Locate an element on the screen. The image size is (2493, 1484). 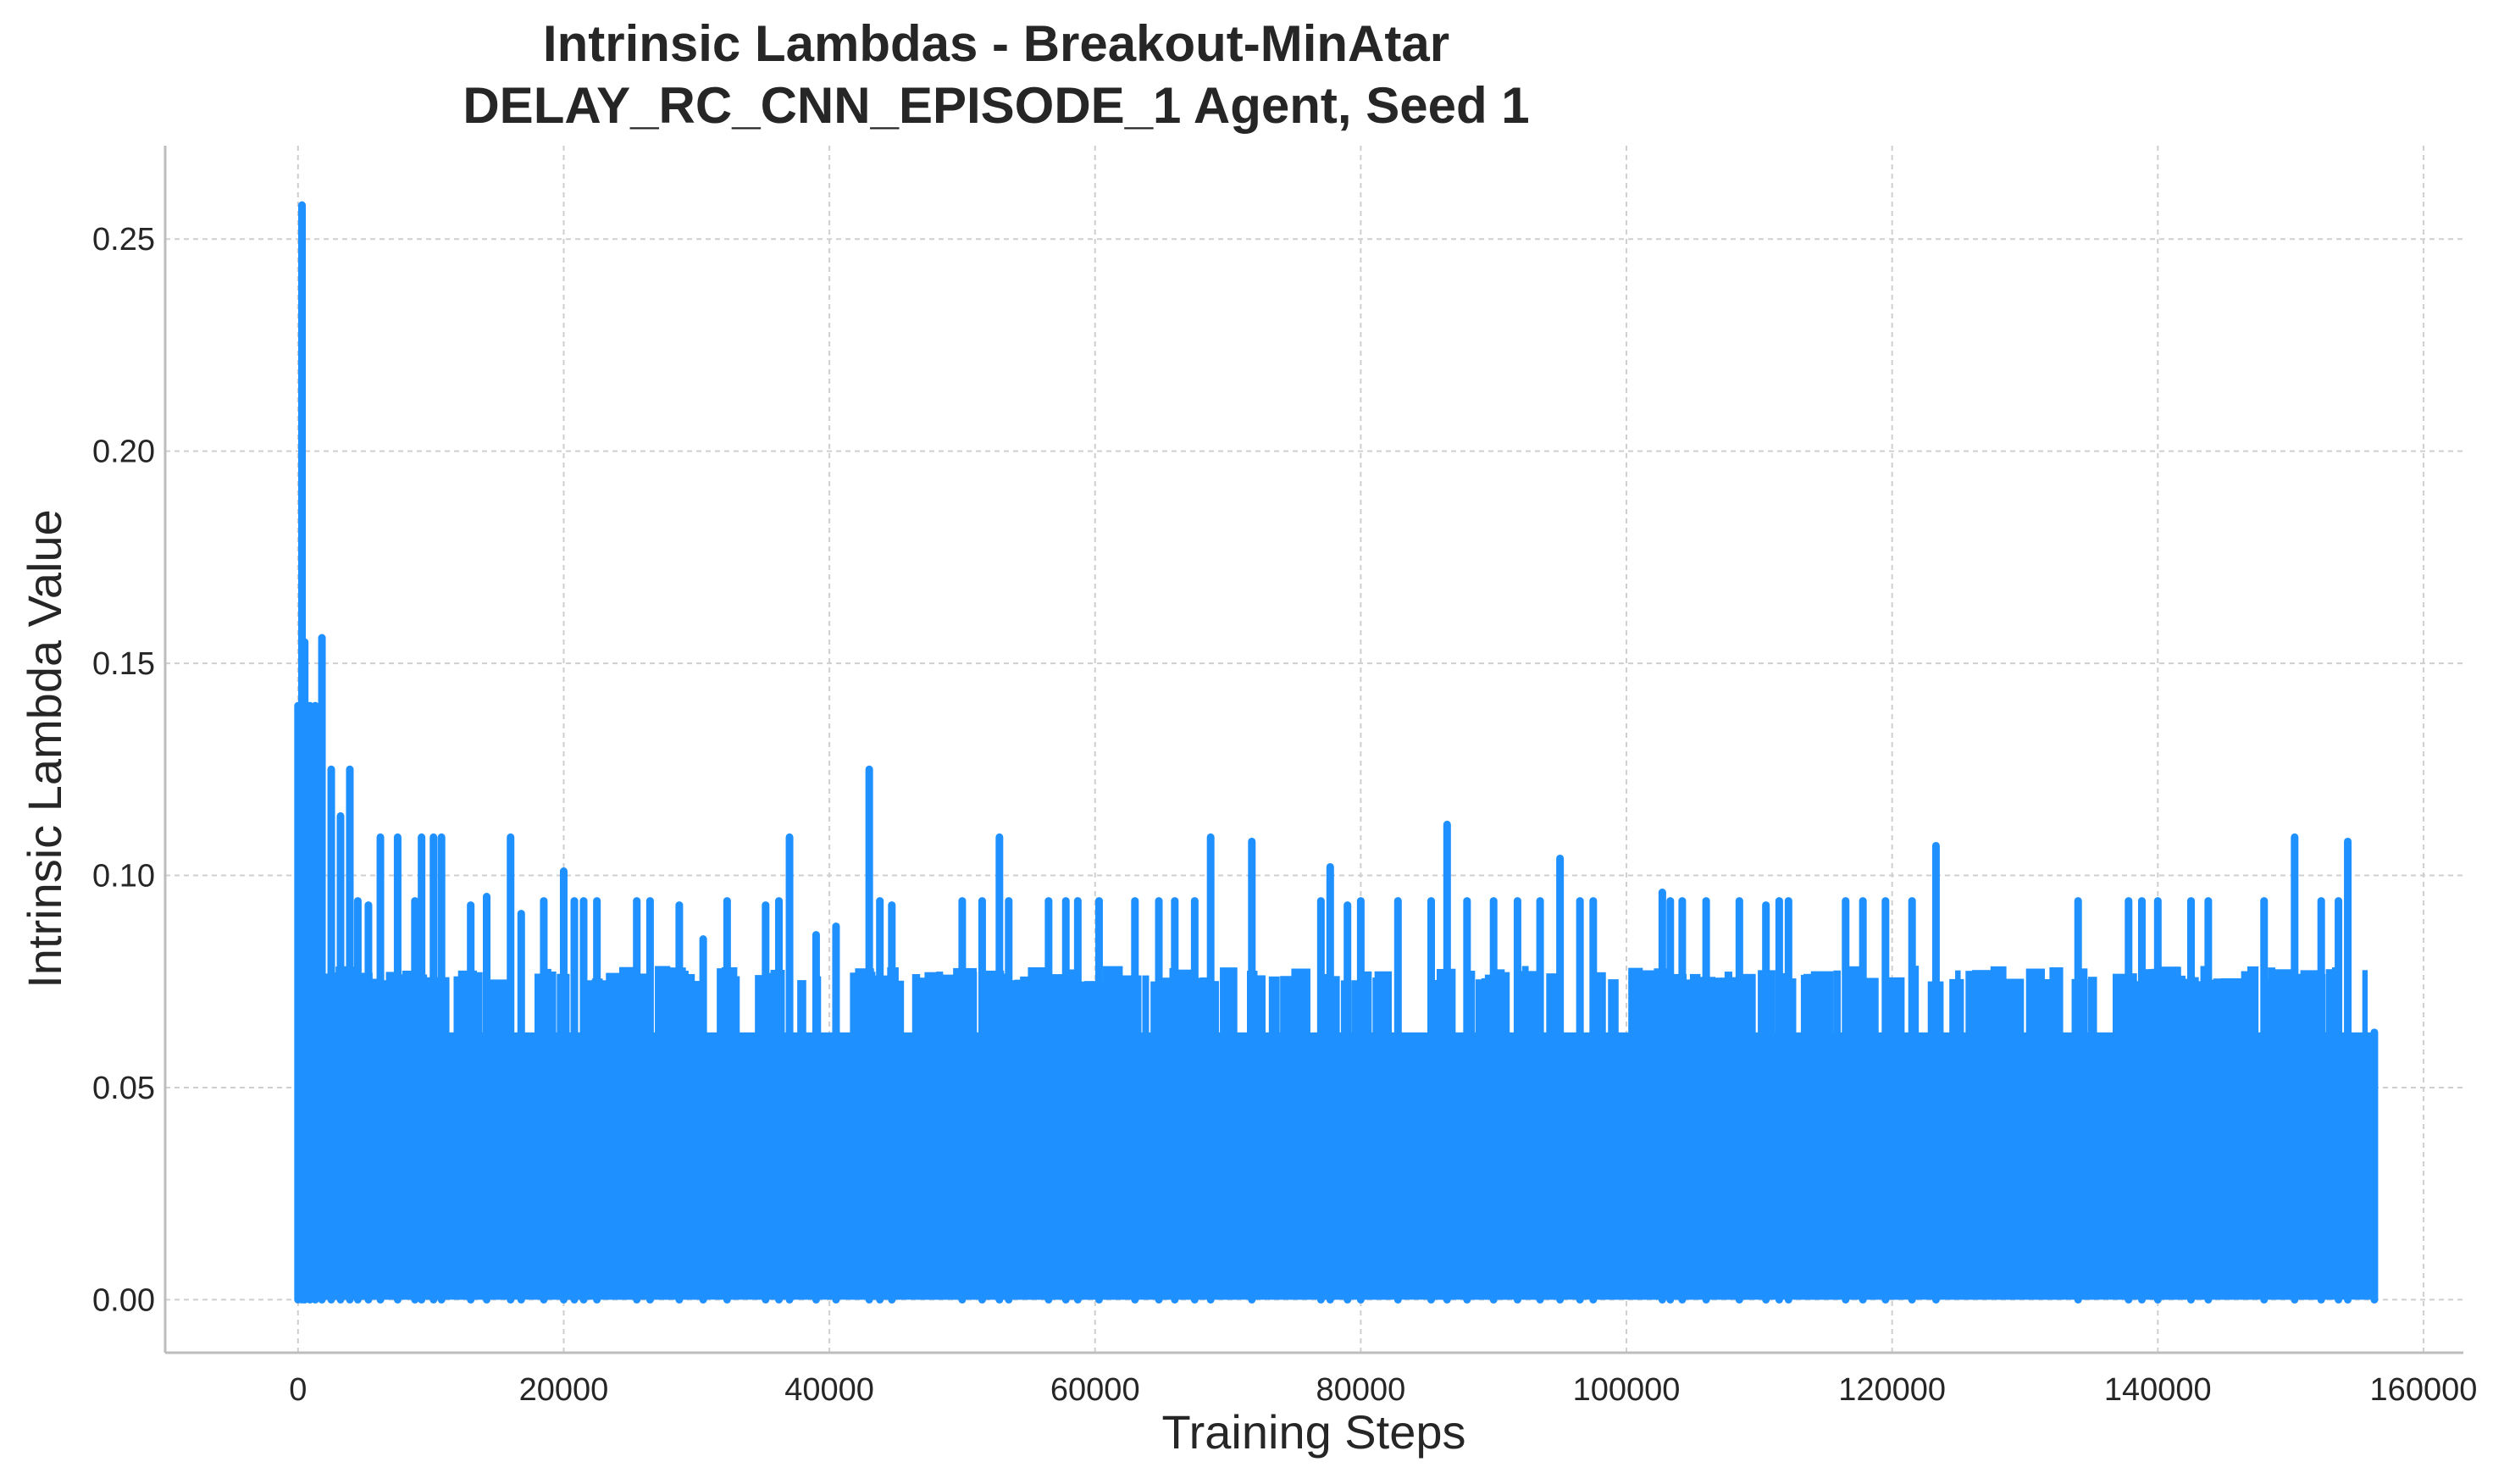
y-axis-label: Intrinsic Lambda Value is located at coordinates (44, 748).